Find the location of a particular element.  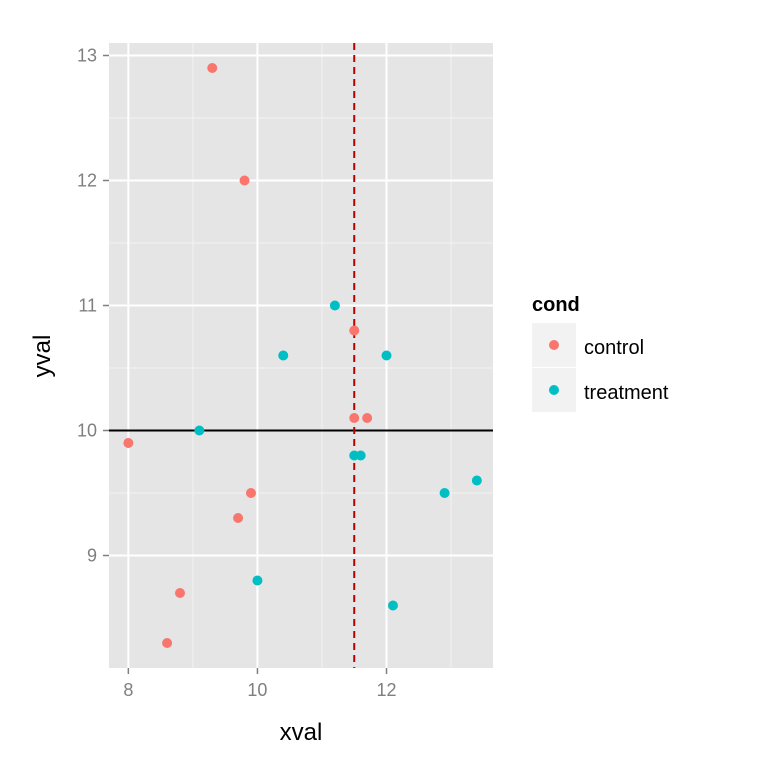

legend-marker-control is located at coordinates (554, 345).